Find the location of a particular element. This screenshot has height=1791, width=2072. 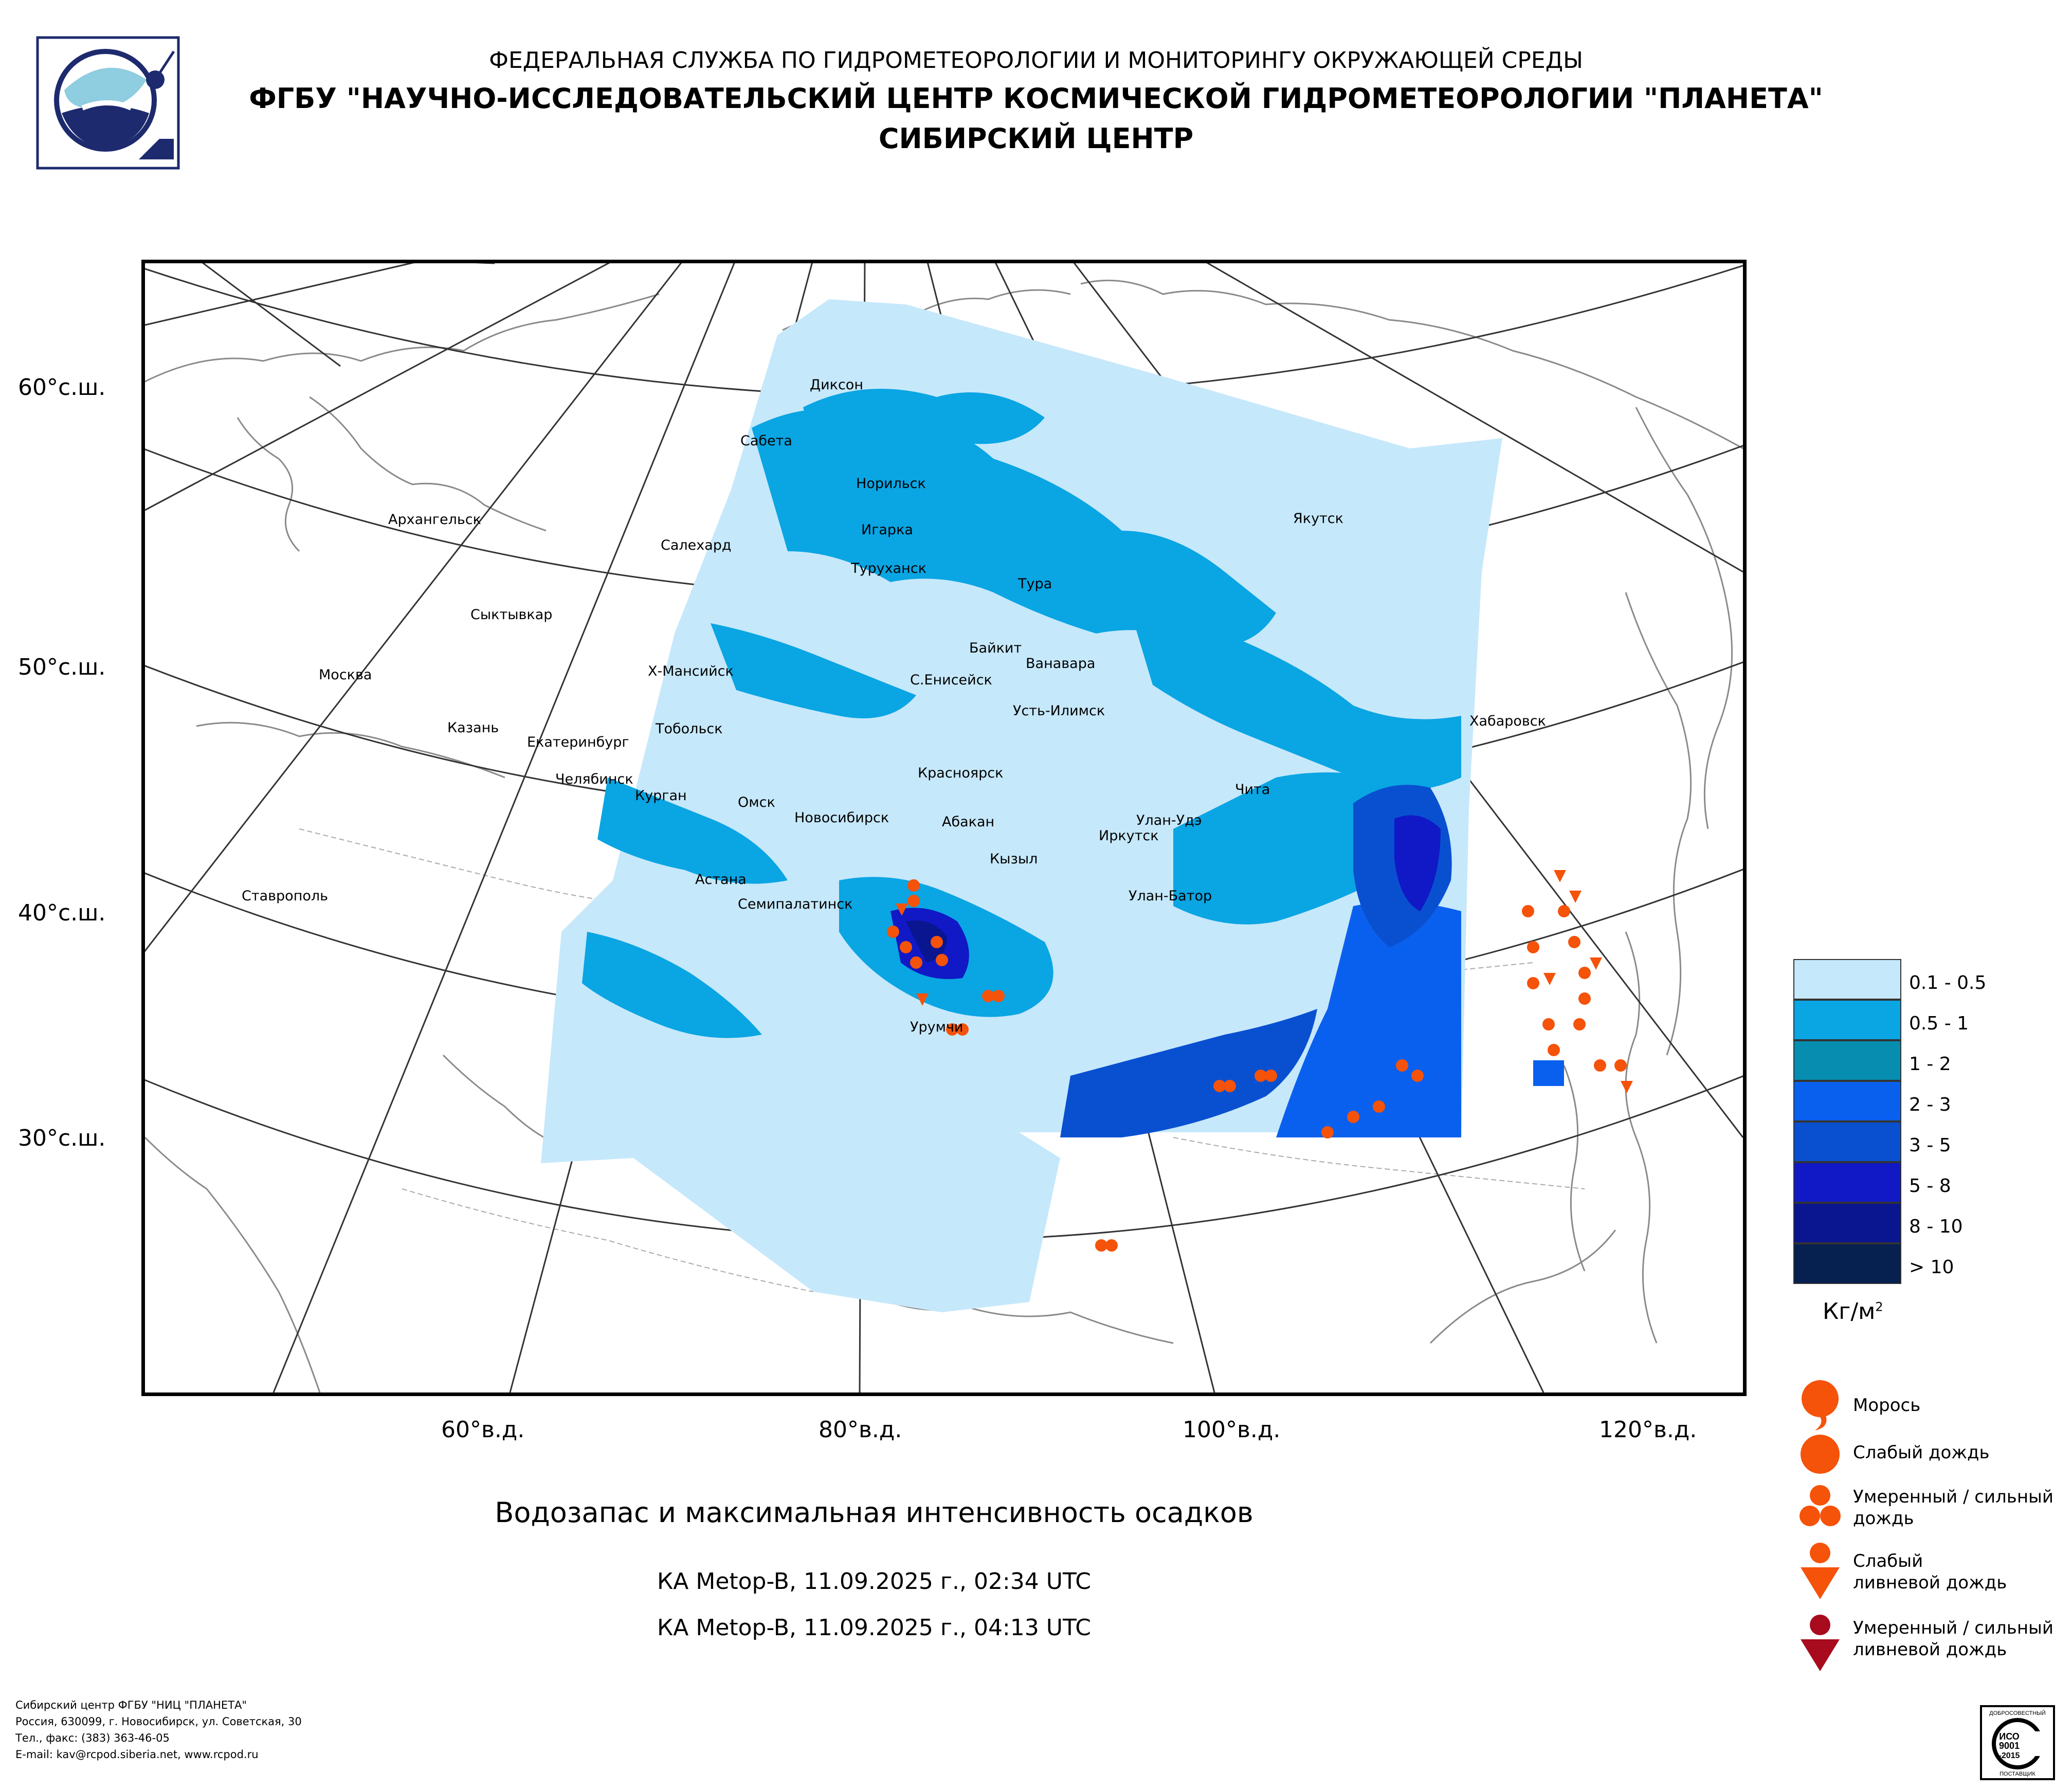

city-label: Абакан is located at coordinates (968, 822).